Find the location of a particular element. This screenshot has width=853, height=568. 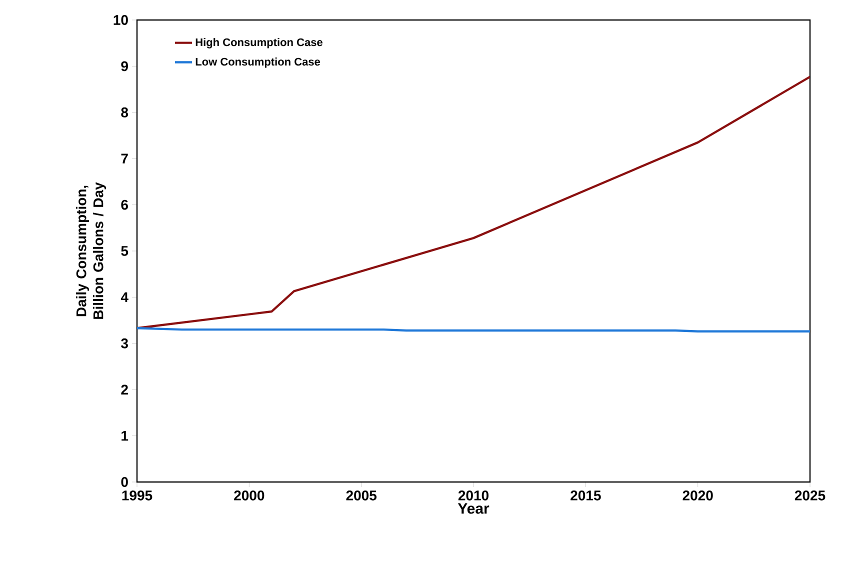

legend-label: High Consumption Case is located at coordinates (259, 43).